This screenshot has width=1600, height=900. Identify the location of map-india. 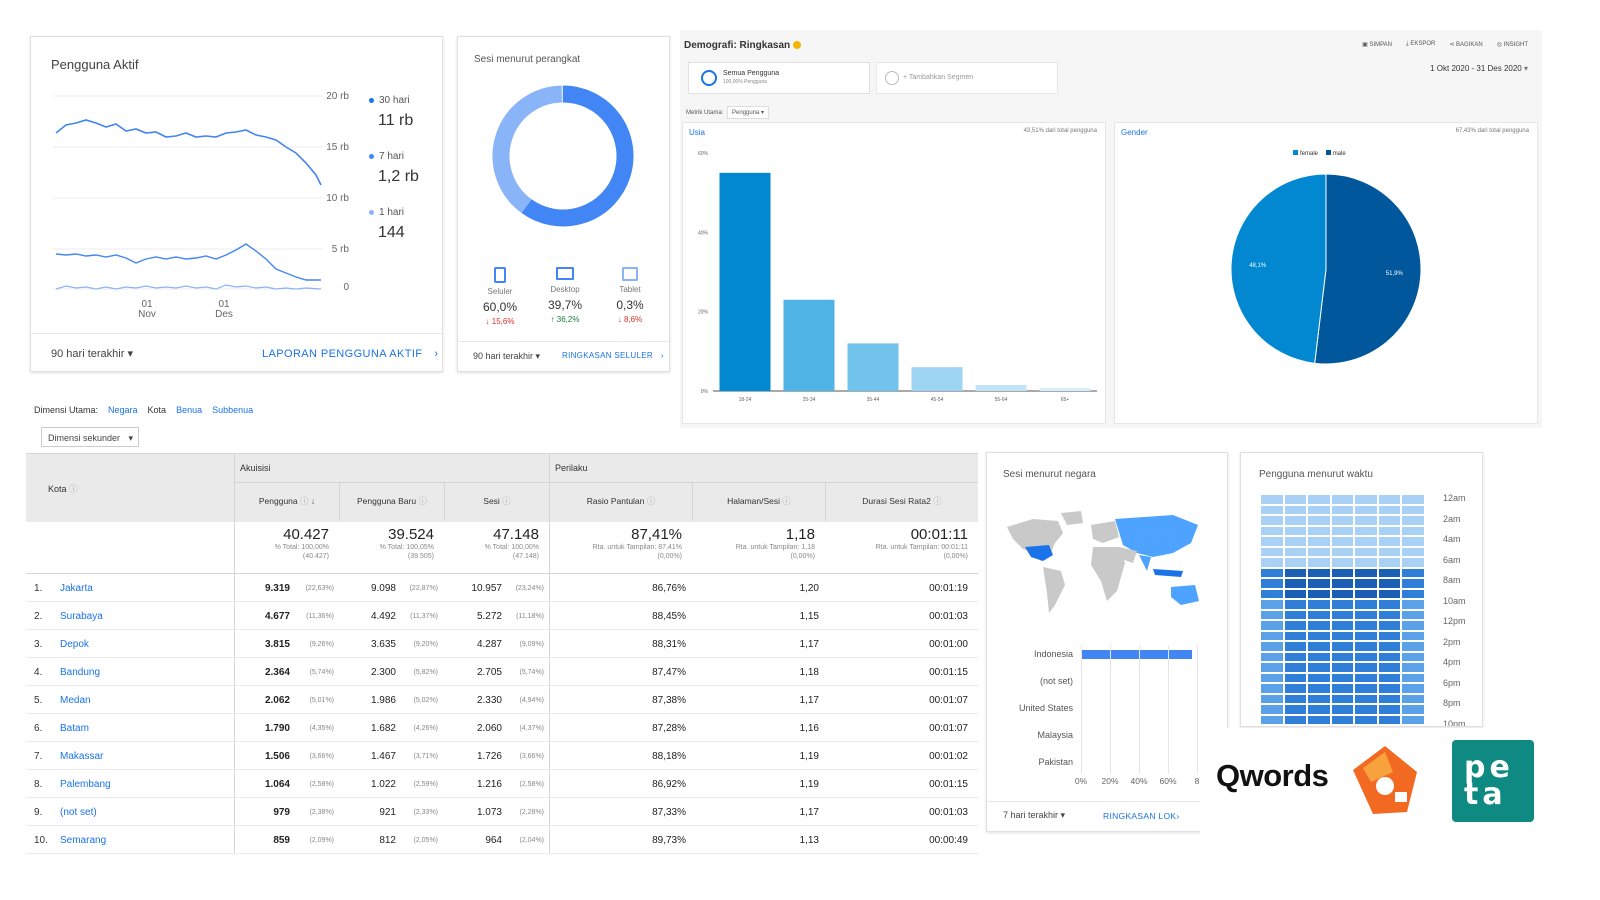
(1145, 563).